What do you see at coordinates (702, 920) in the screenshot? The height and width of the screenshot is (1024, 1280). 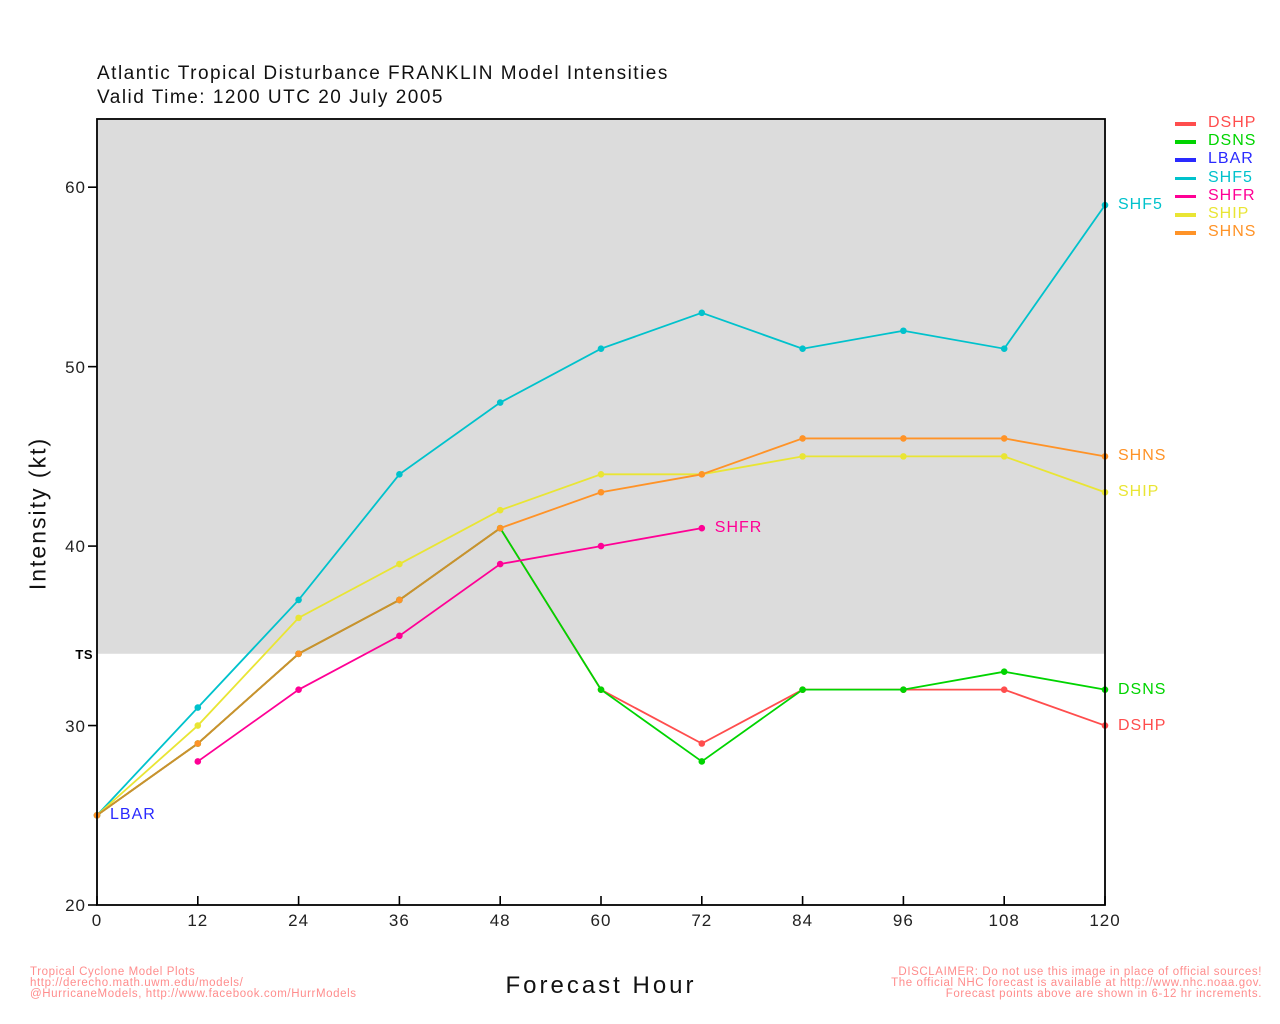 I see `x-tick-label-72: 72` at bounding box center [702, 920].